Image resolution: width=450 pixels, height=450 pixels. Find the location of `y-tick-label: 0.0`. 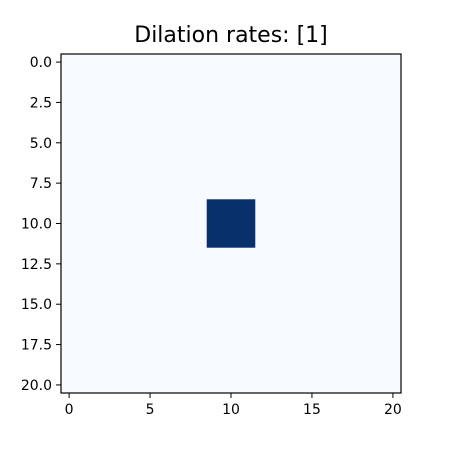

y-tick-label: 0.0 is located at coordinates (41, 63).